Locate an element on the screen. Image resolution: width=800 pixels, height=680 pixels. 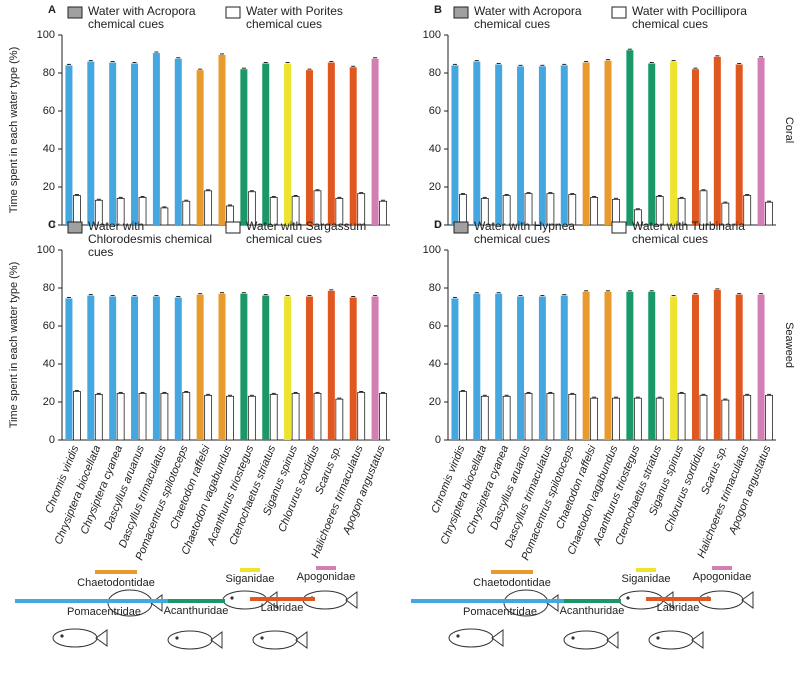
panel-letter: A is located at coordinates (52, 10).